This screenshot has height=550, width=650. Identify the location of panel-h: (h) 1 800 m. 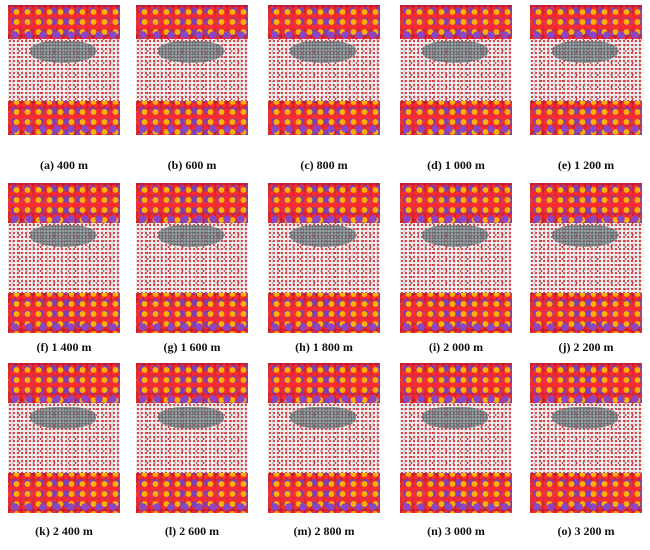
(324, 268).